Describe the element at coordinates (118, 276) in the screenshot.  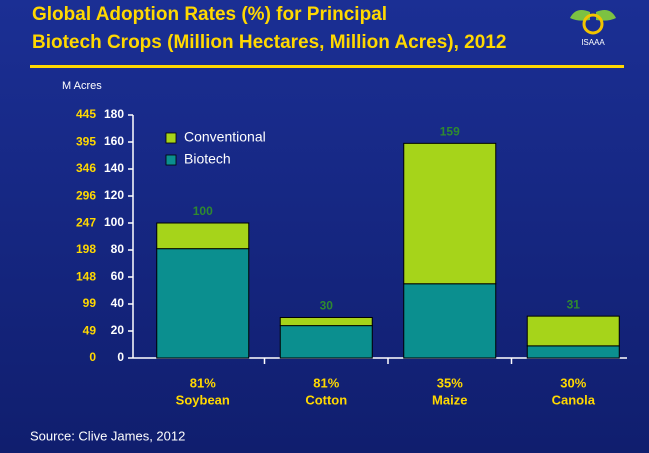
I see `y-tick-label: 60` at that location.